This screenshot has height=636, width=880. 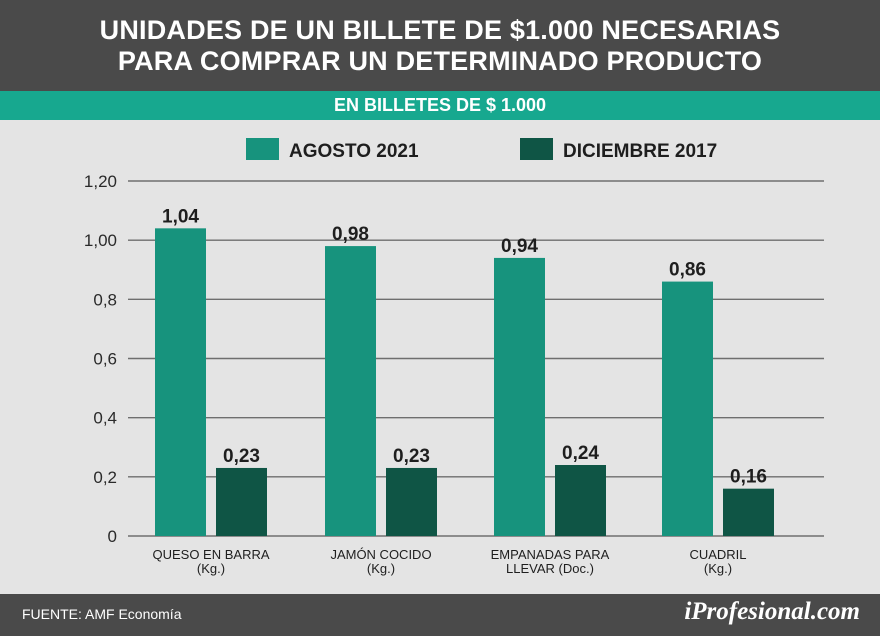 I want to click on data-label-diciembre-2017-1: 0,23, so click(x=241, y=456).